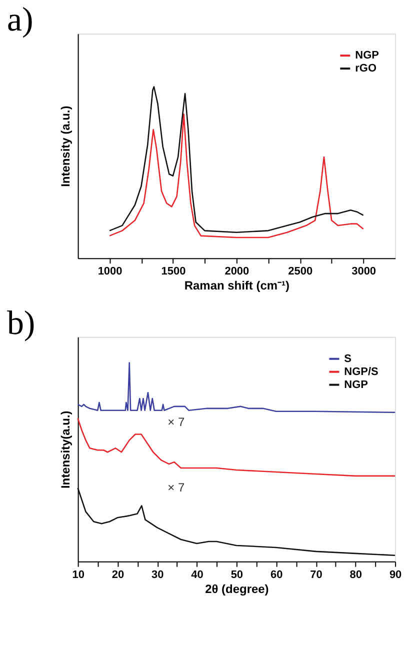  Describe the element at coordinates (237, 285) in the screenshot. I see `x-axis-title: Raman shift (cm⁻¹)` at that location.